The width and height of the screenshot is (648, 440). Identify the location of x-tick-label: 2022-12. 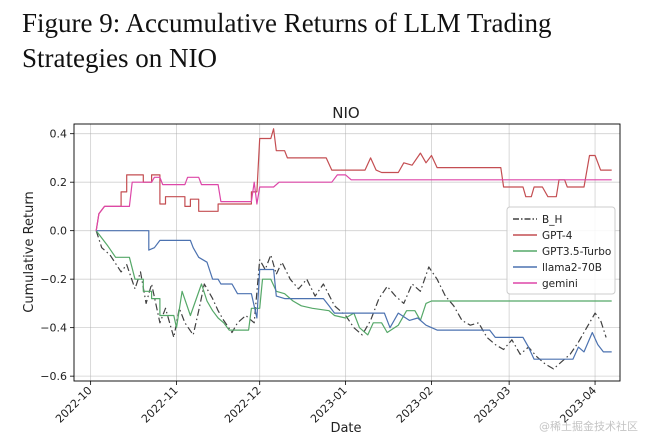
(243, 405).